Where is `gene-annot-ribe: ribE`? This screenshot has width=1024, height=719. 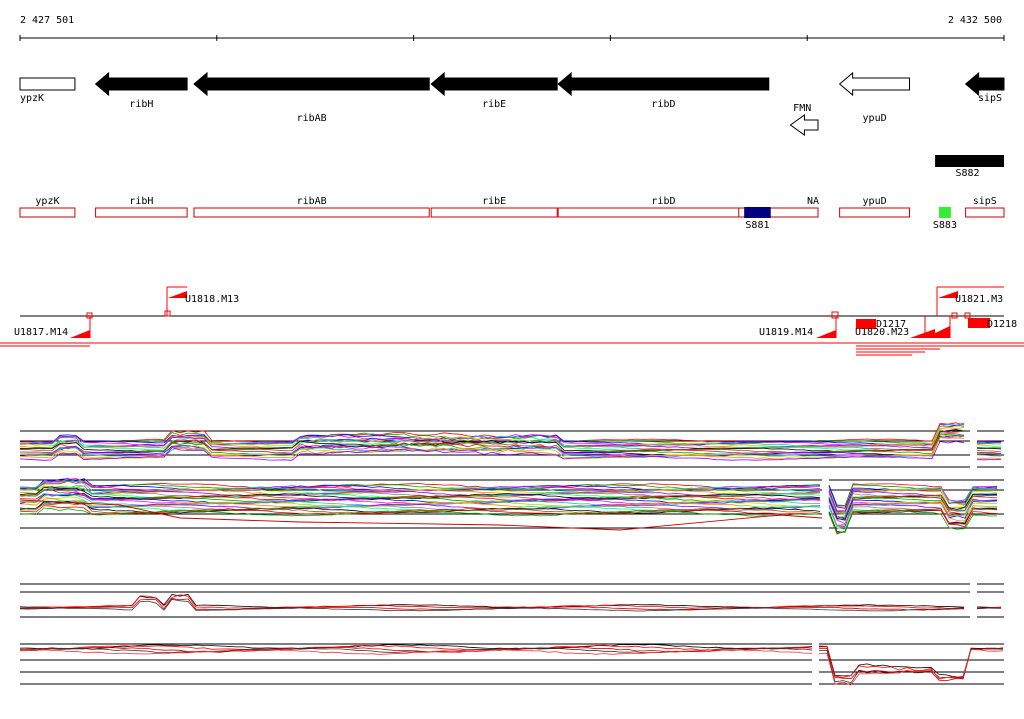 gene-annot-ribe: ribE is located at coordinates (494, 207).